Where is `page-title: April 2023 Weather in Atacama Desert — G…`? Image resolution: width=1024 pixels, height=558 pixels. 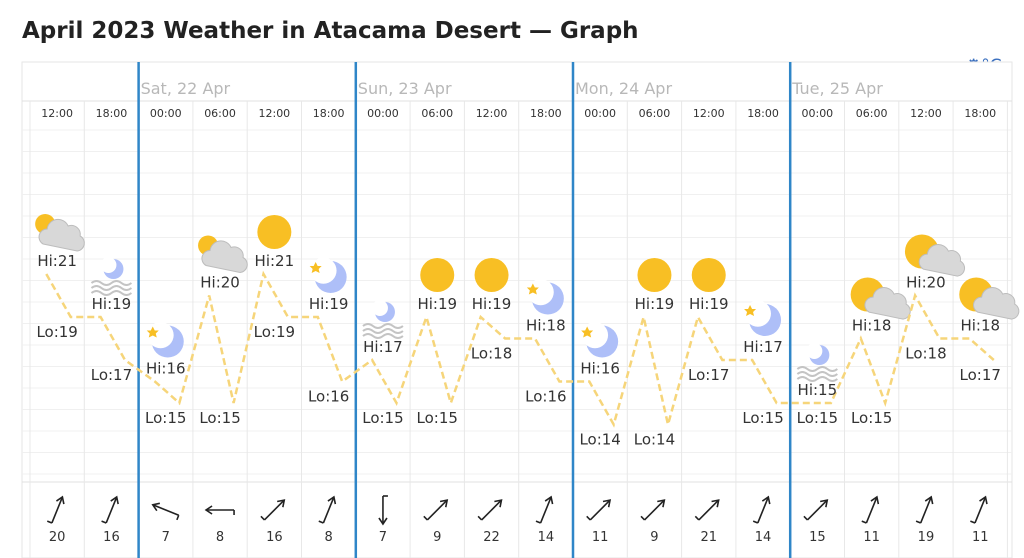
page-title: April 2023 Weather in Atacama Desert — G… is located at coordinates (330, 31).